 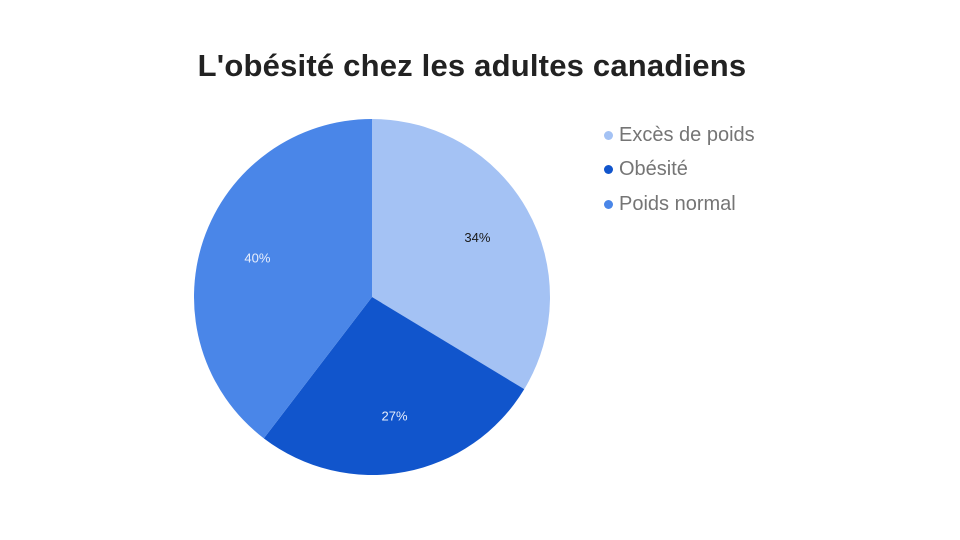 I want to click on legend-item-obesite: Obésité, so click(x=679, y=170).